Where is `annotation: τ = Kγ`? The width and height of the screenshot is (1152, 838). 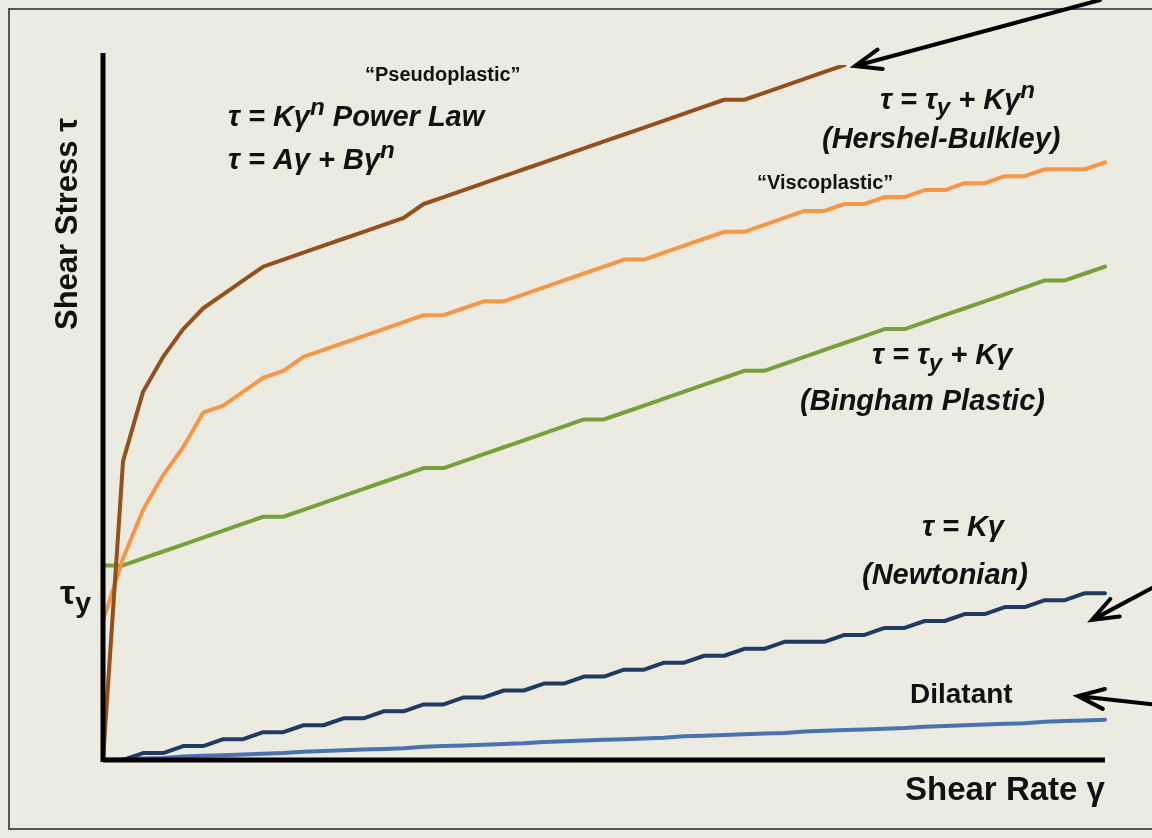
annotation: τ = Kγ is located at coordinates (963, 526).